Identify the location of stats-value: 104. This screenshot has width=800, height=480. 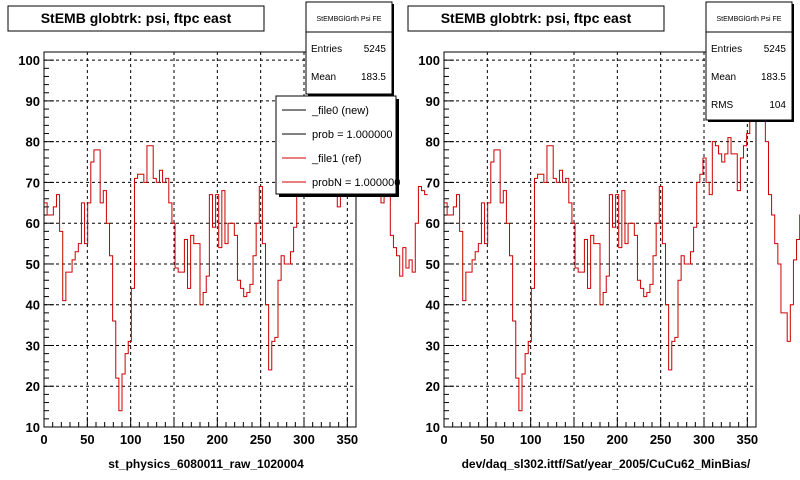
(777, 105).